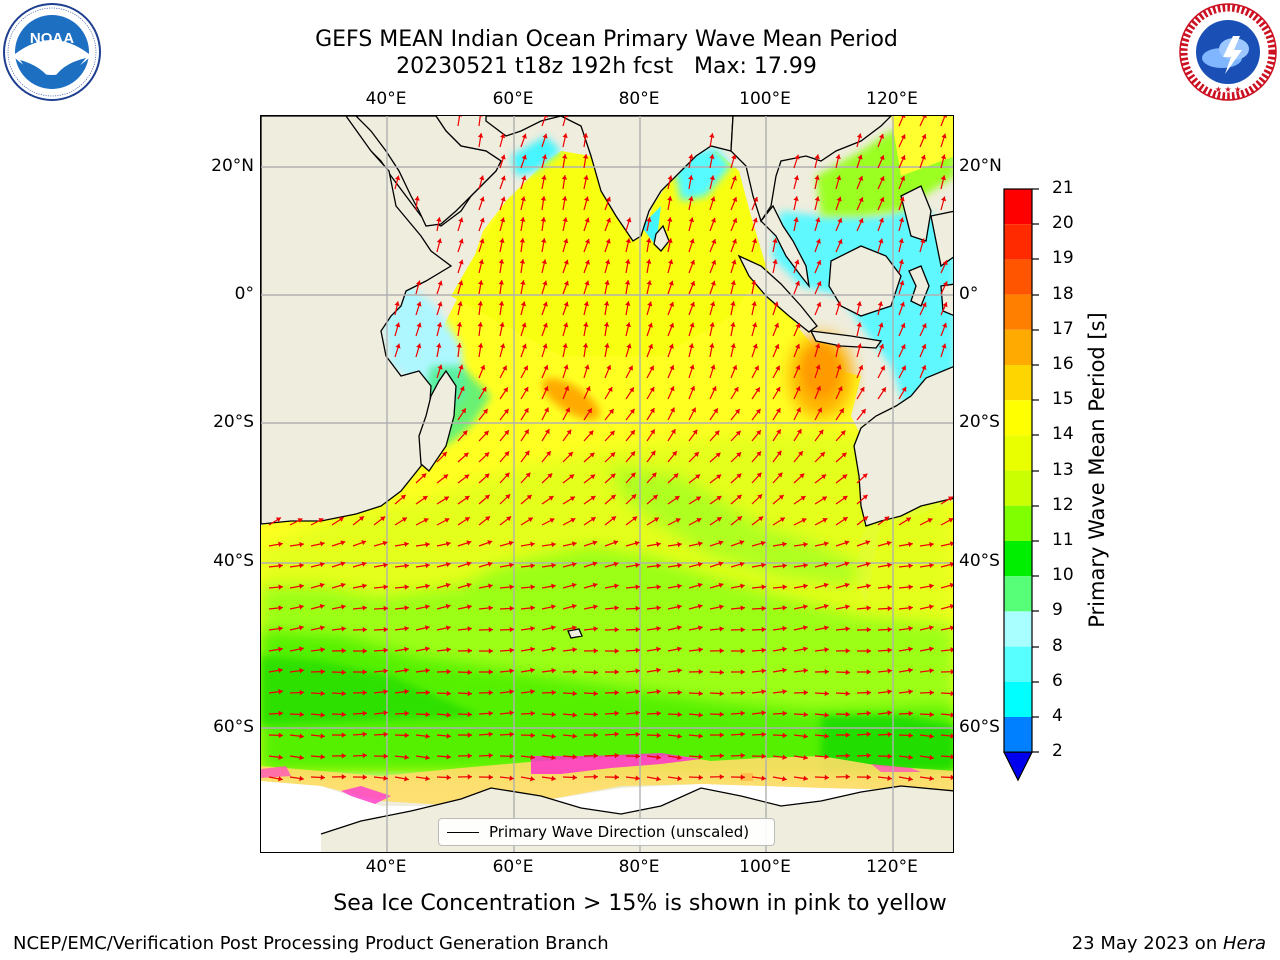 Image resolution: width=1280 pixels, height=960 pixels. I want to click on bottom-lon-label-80e: 80°E, so click(639, 867).